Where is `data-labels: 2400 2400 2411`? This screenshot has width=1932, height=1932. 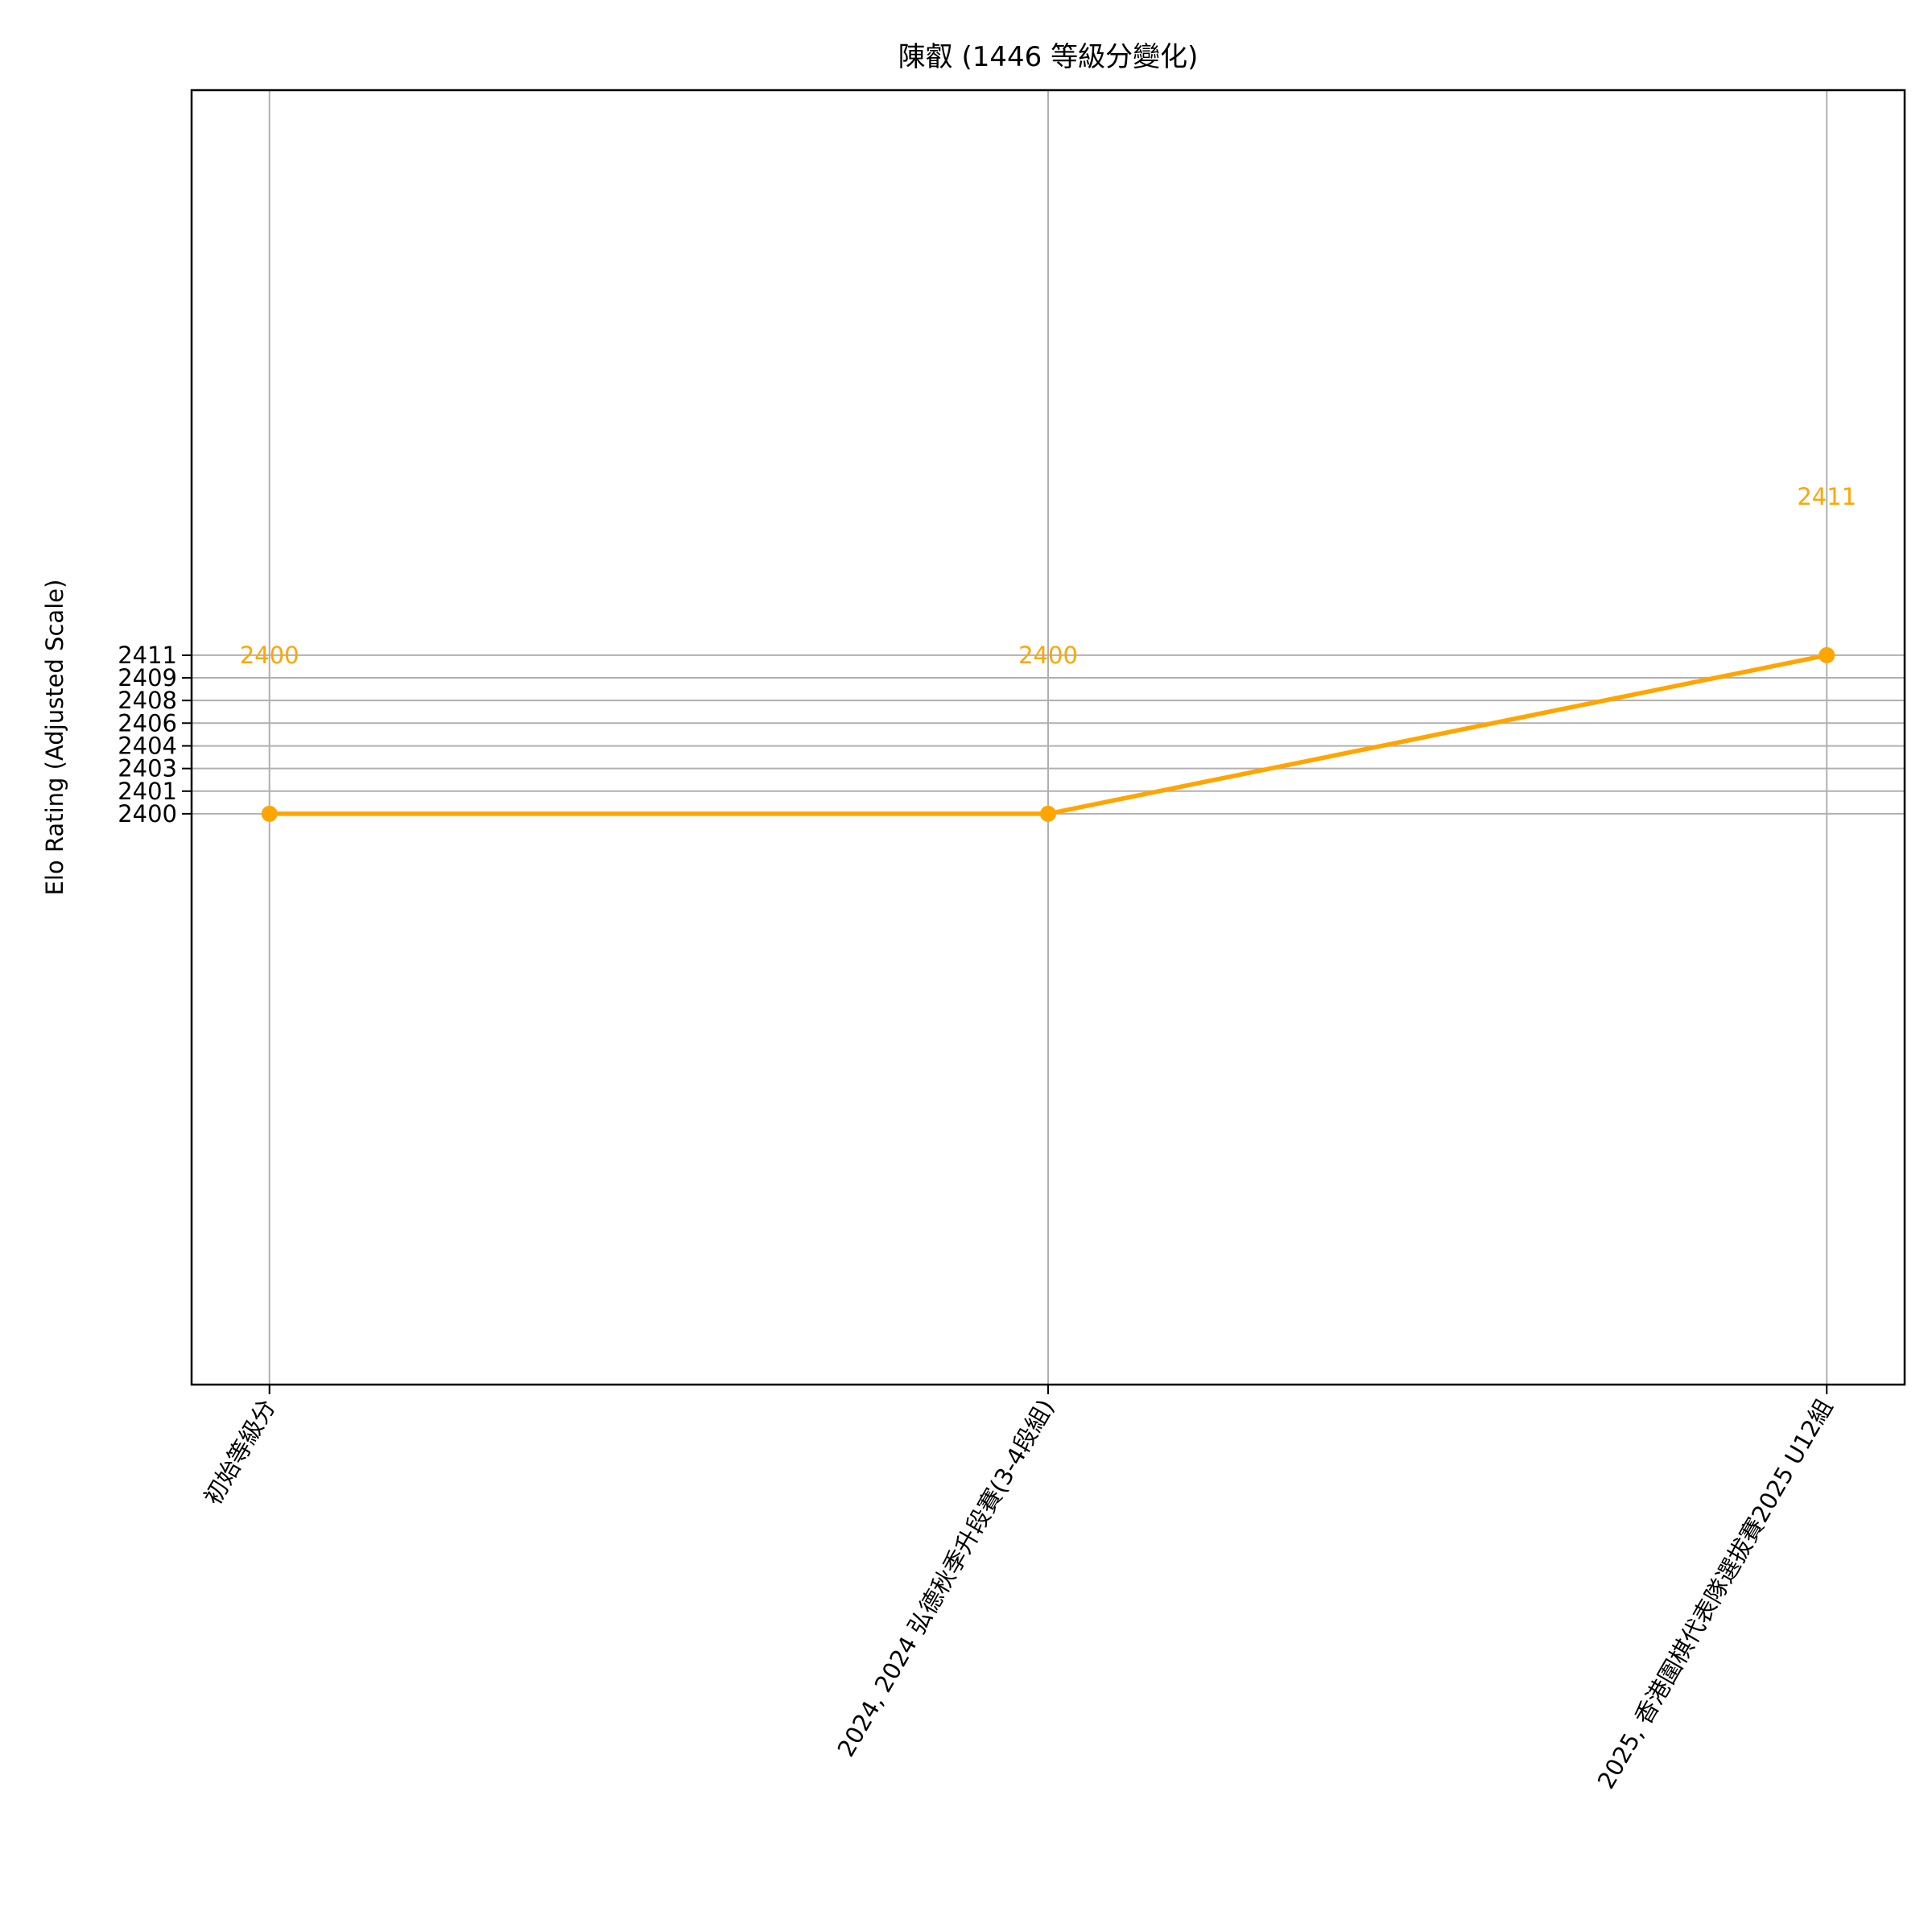
data-labels: 2400 2400 2411 is located at coordinates (1048, 576).